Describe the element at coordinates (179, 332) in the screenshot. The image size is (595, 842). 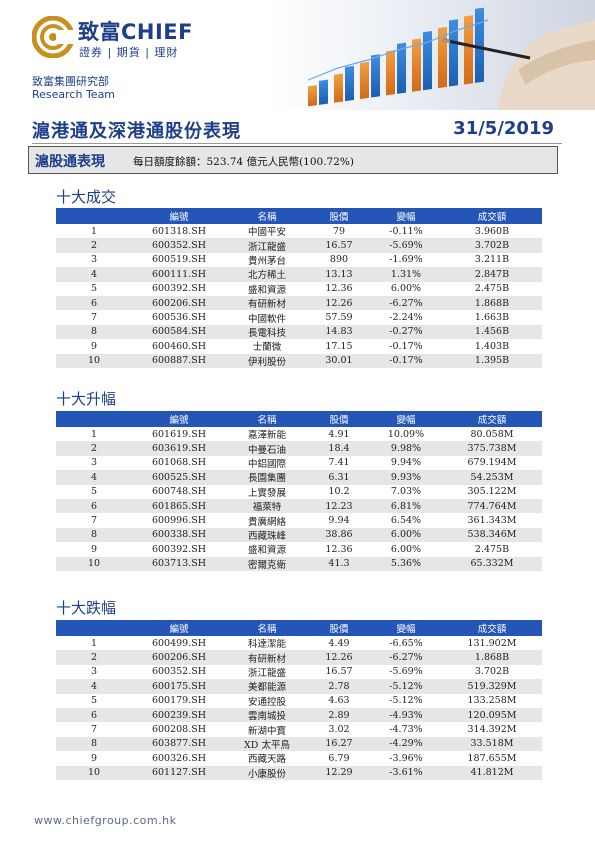
I see `code-cell: 600584.SH` at that location.